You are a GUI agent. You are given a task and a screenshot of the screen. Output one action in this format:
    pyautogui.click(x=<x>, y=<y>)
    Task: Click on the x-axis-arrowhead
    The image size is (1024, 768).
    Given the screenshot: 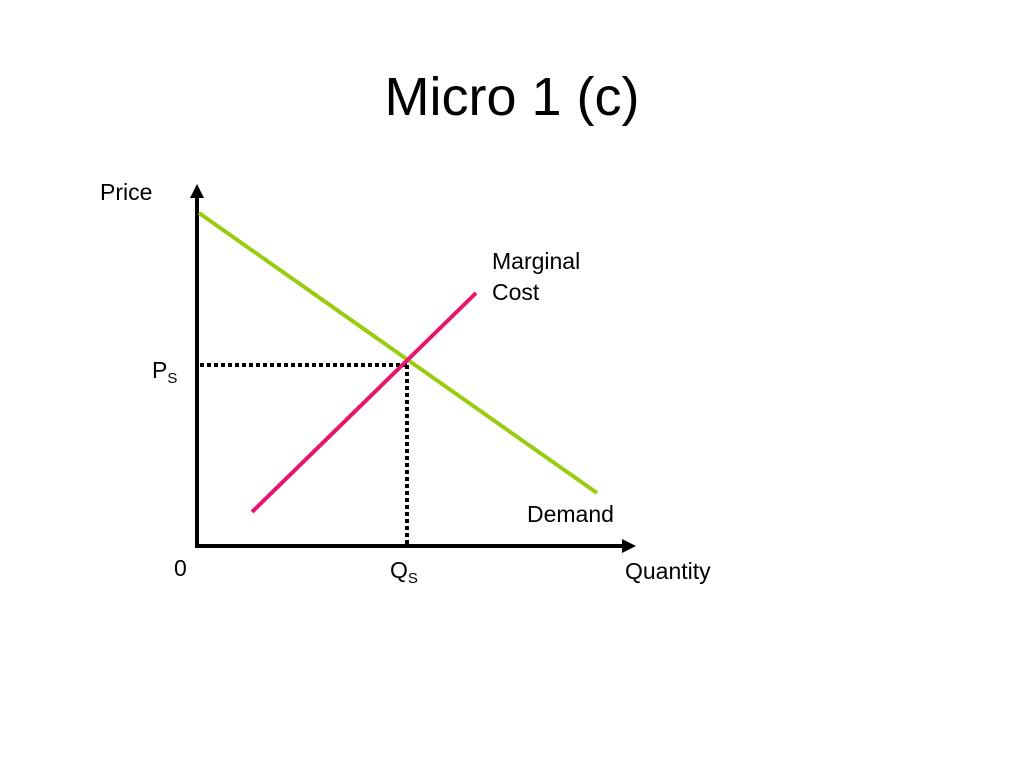 What is the action you would take?
    pyautogui.click(x=629, y=546)
    